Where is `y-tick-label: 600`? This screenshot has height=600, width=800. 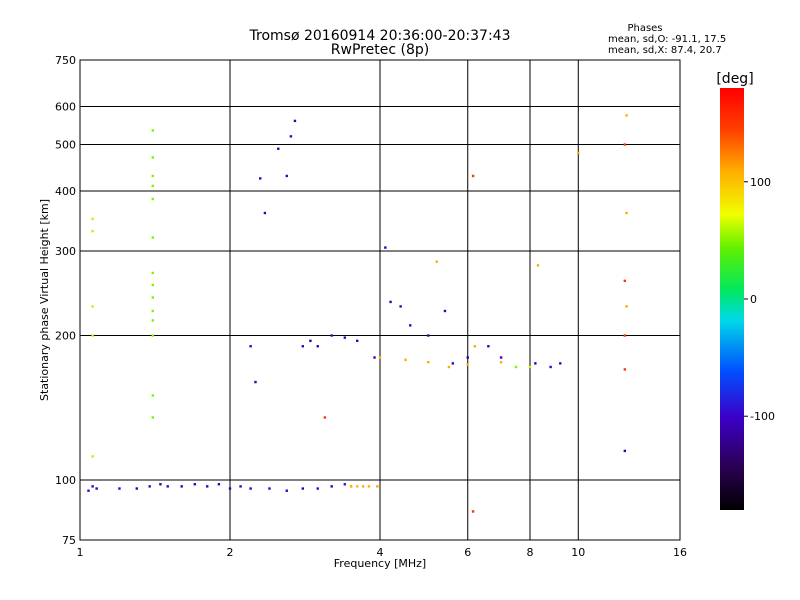
y-tick-label: 600 is located at coordinates (65, 107).